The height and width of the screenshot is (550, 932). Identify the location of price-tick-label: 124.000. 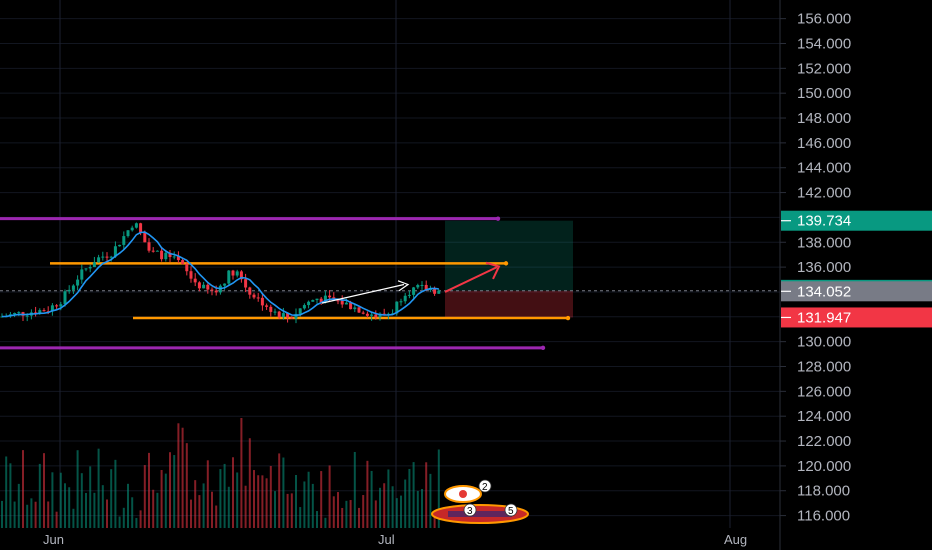
(824, 416).